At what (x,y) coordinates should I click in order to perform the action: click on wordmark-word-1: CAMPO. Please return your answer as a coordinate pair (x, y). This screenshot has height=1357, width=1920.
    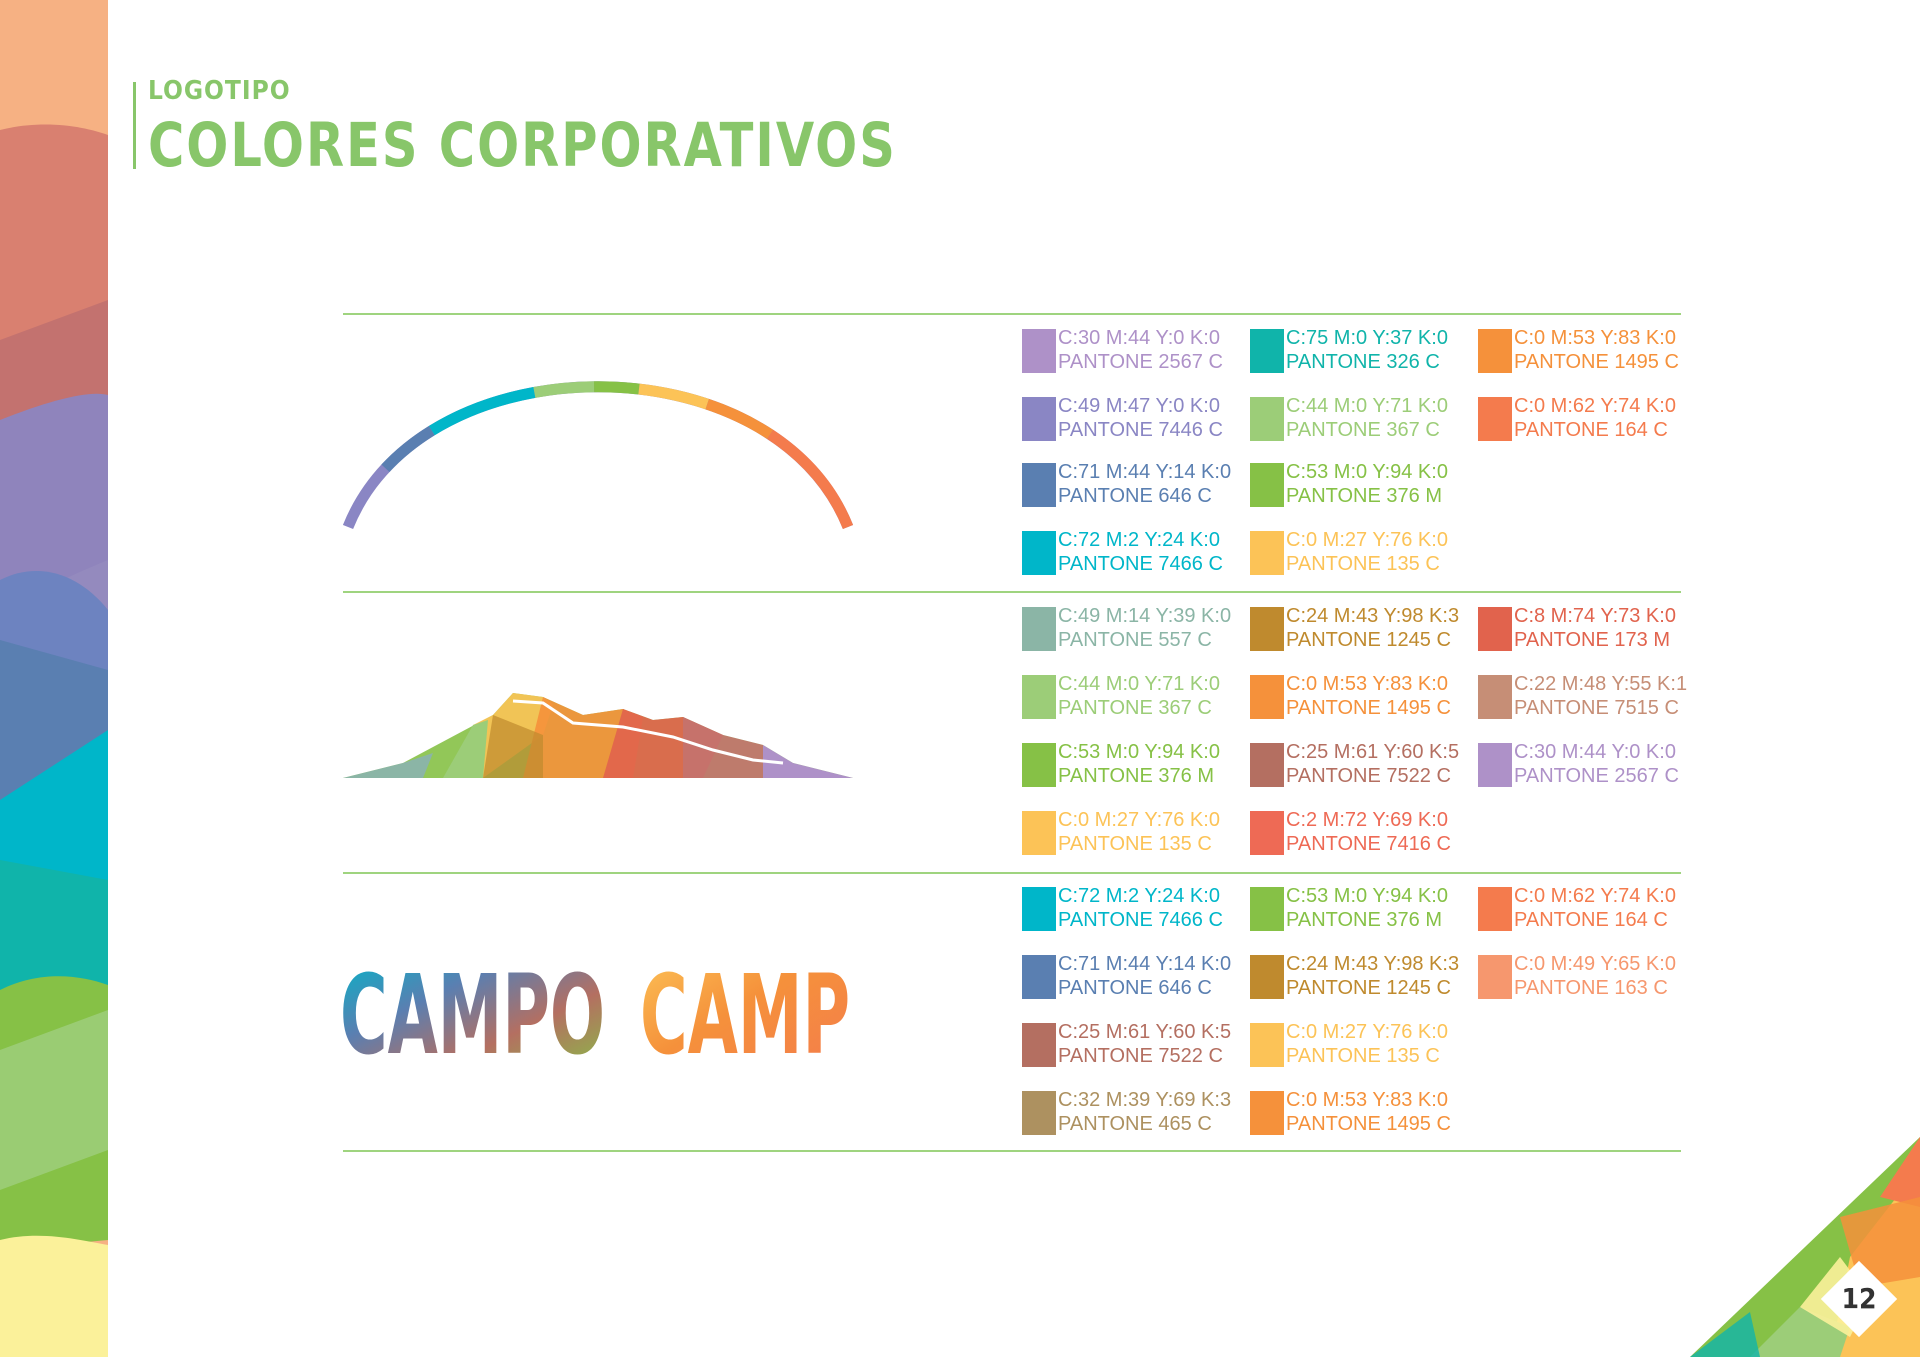
    Looking at the image, I should click on (472, 1008).